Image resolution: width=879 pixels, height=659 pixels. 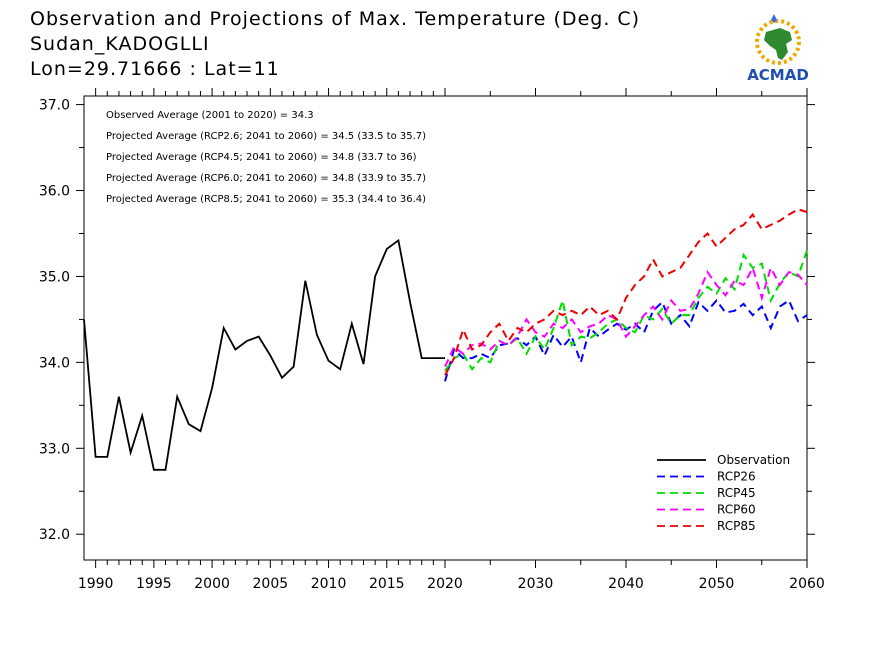 What do you see at coordinates (778, 75) in the screenshot?
I see `logo-text: ACMAD` at bounding box center [778, 75].